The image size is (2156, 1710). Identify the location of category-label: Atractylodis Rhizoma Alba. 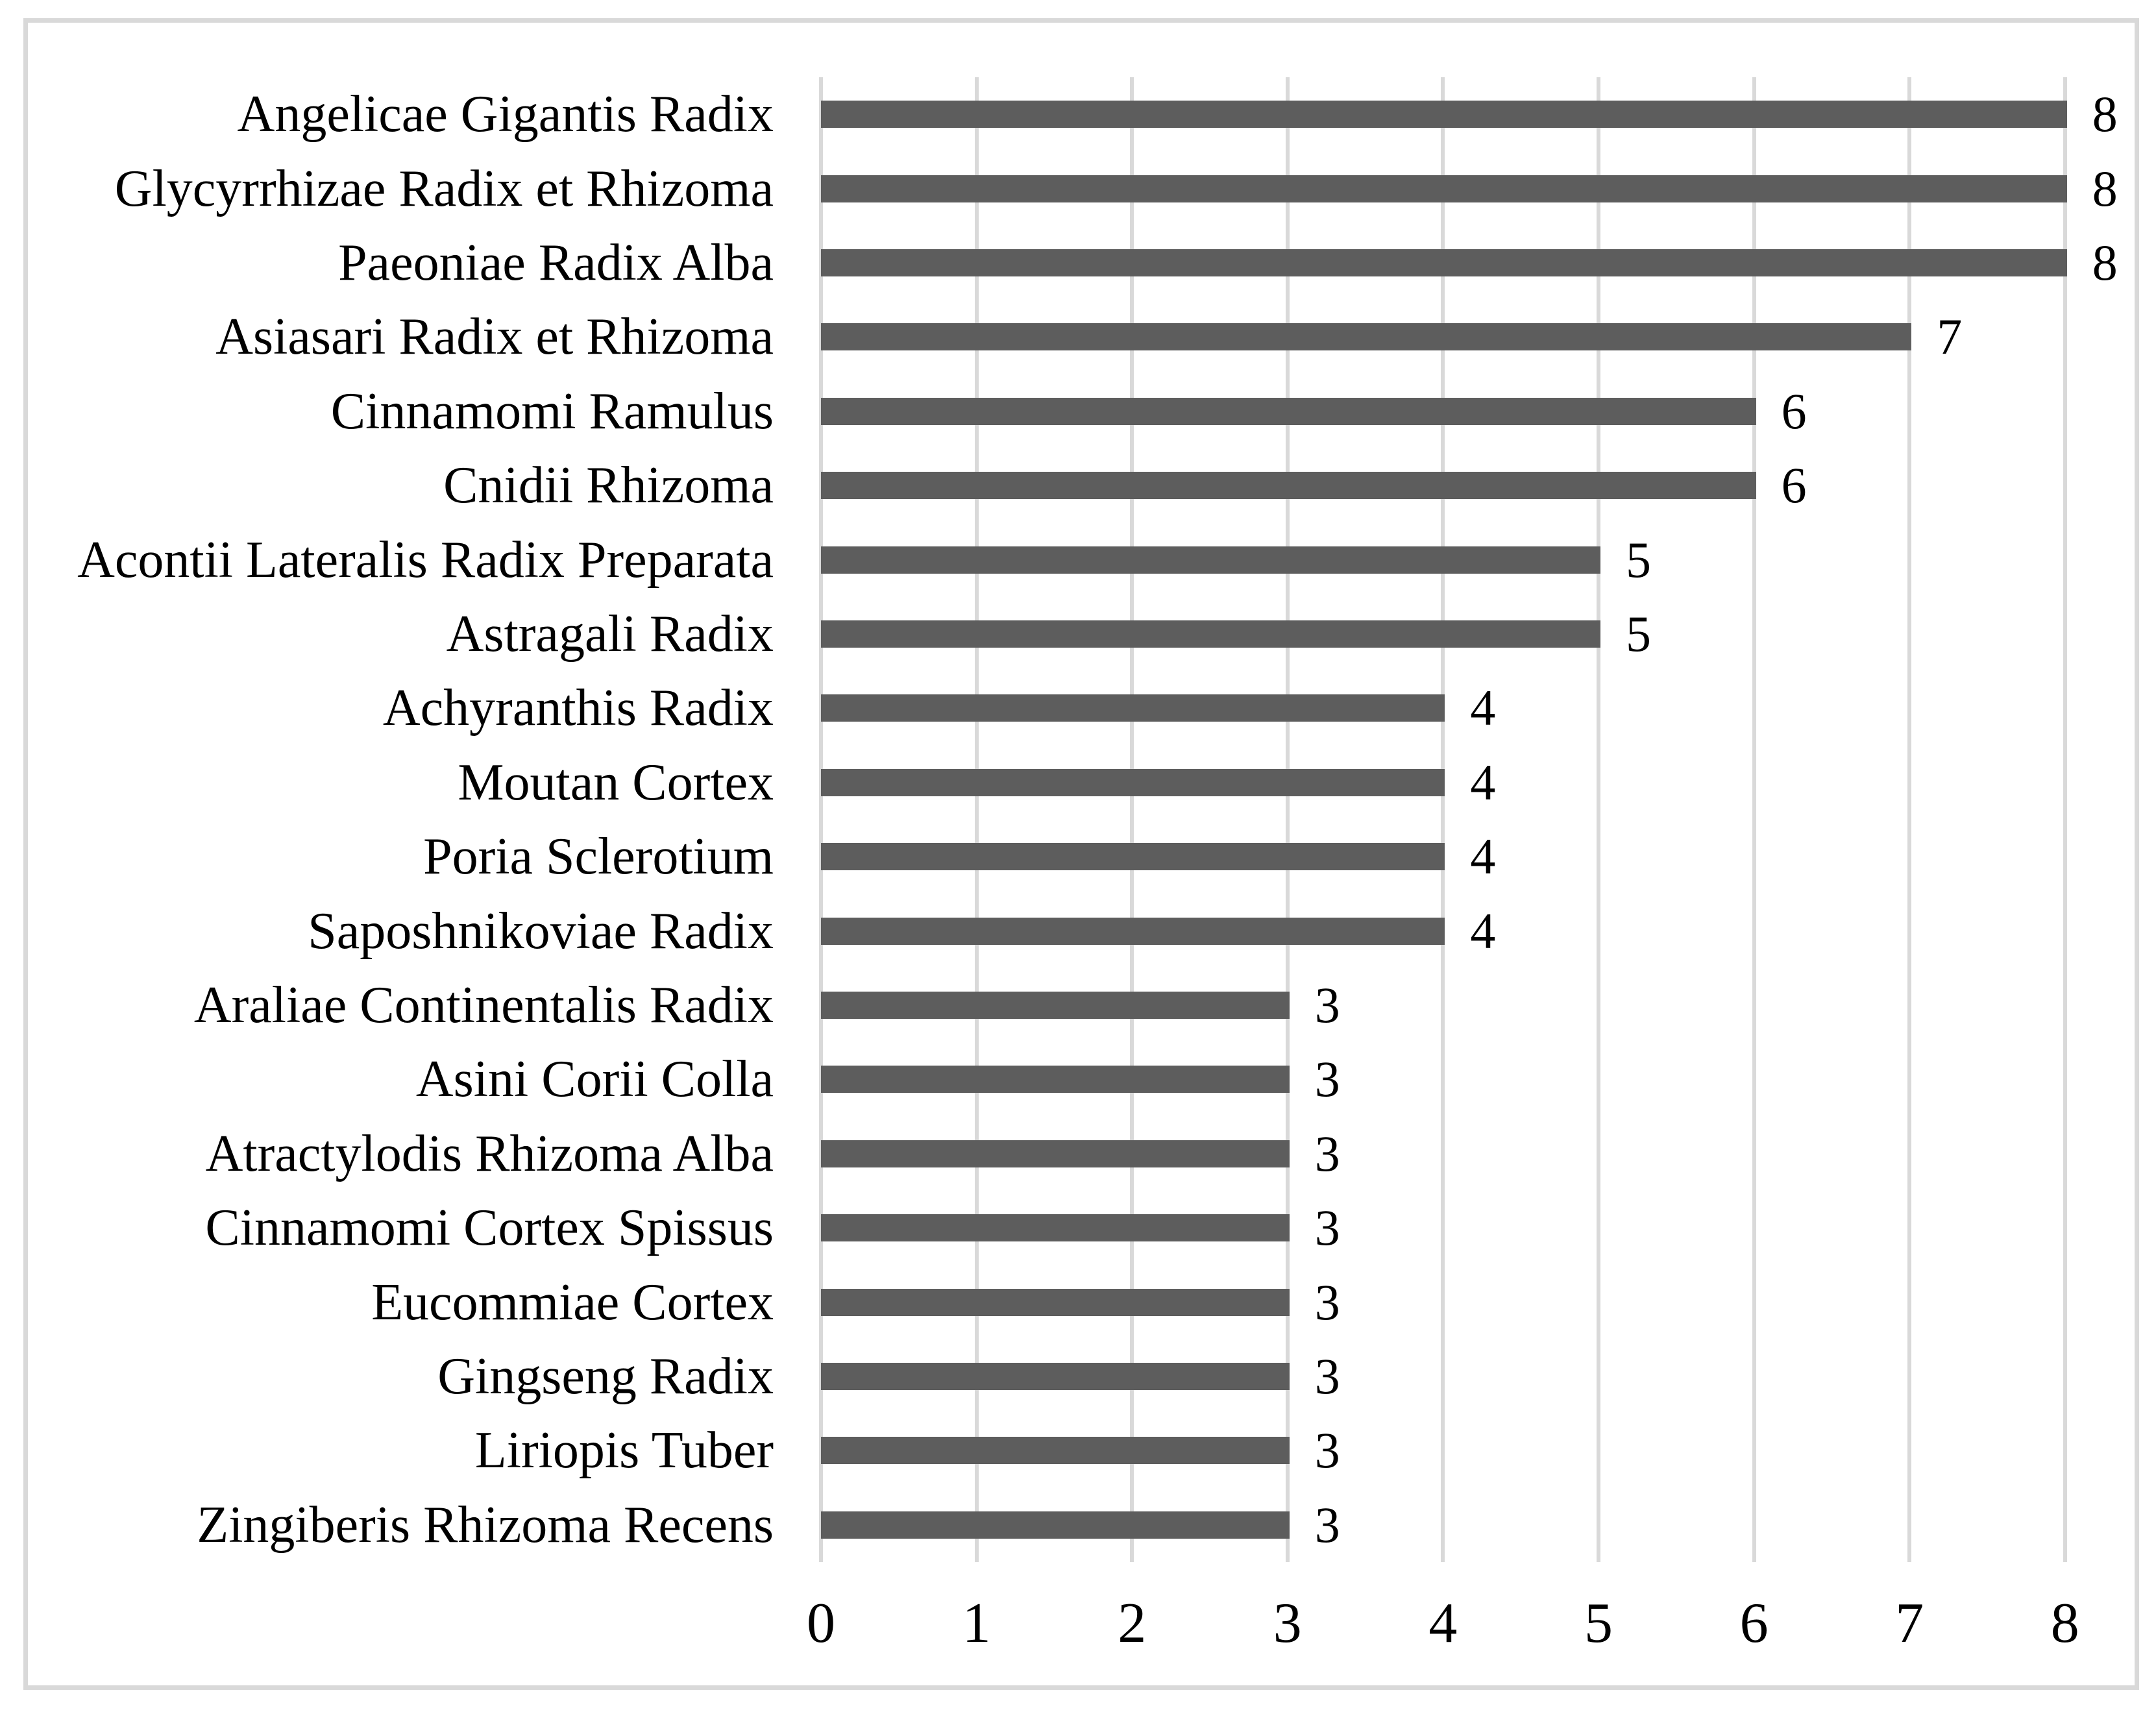
(489, 1153).